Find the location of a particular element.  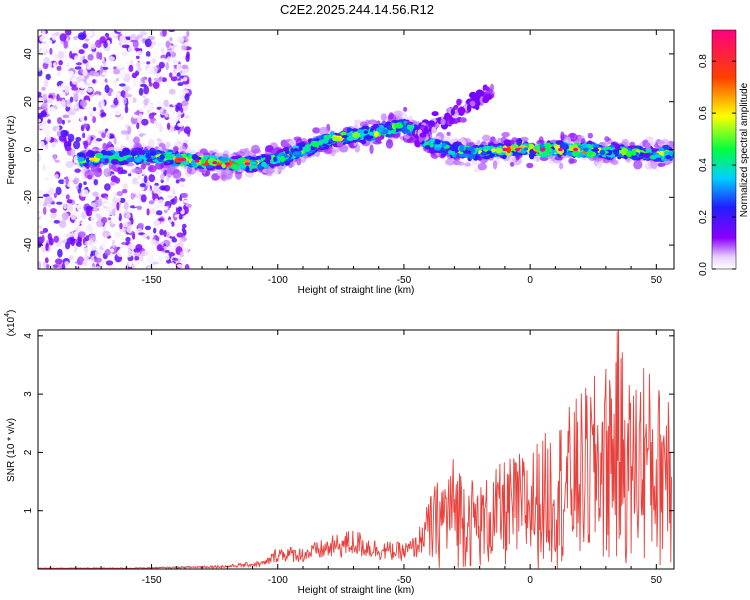

x-tick-label: -150 is located at coordinates (152, 280).